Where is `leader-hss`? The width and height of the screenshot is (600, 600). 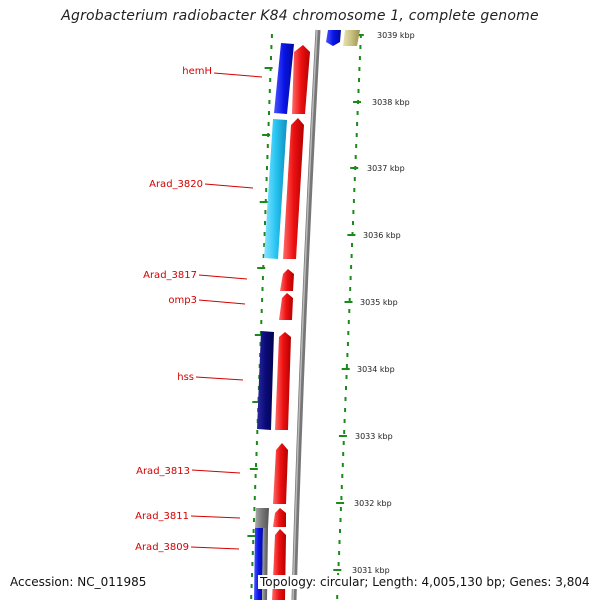
leader-hss is located at coordinates (219, 378).